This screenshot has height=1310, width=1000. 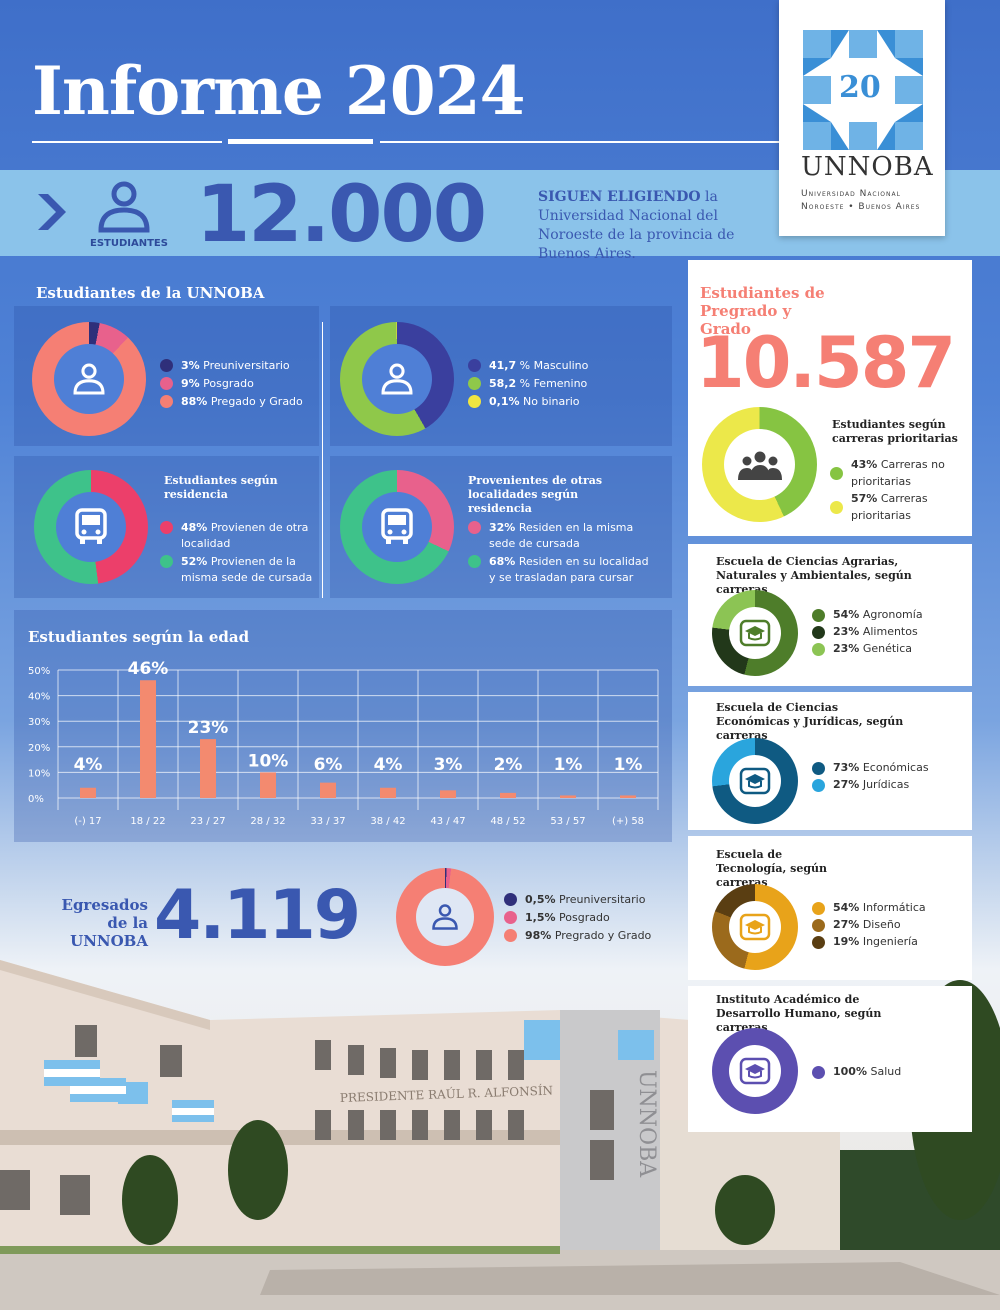 I want to click on legend-pct: 1,5%, so click(x=540, y=917).